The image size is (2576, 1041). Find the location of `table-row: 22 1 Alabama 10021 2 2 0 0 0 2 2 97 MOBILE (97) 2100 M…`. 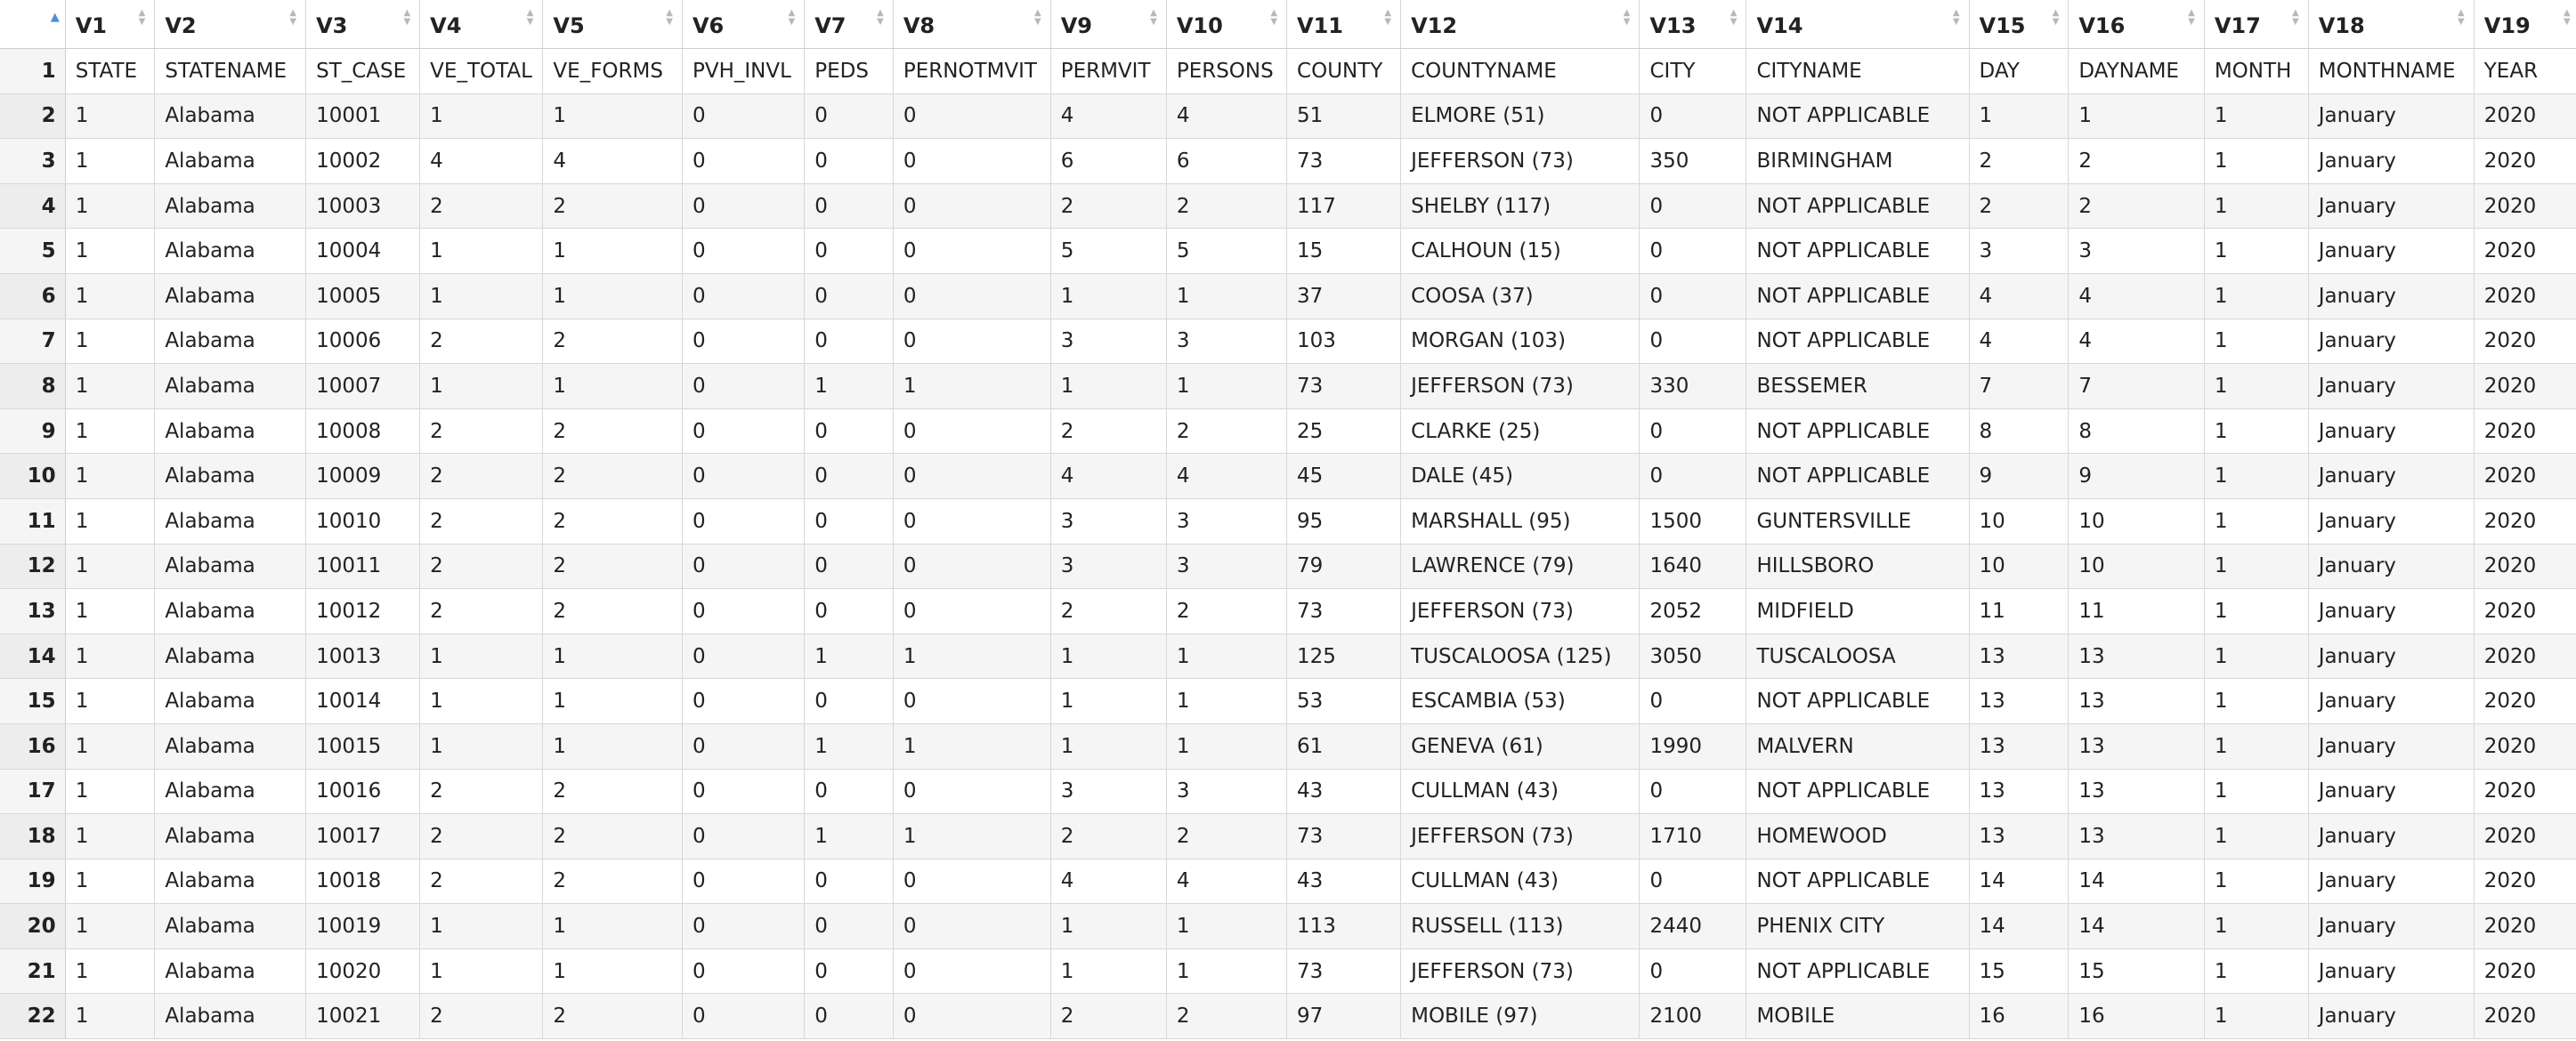

table-row: 22 1 Alabama 10021 2 2 0 0 0 2 2 97 MOBILE (97) 2100 M… is located at coordinates (1288, 1016).